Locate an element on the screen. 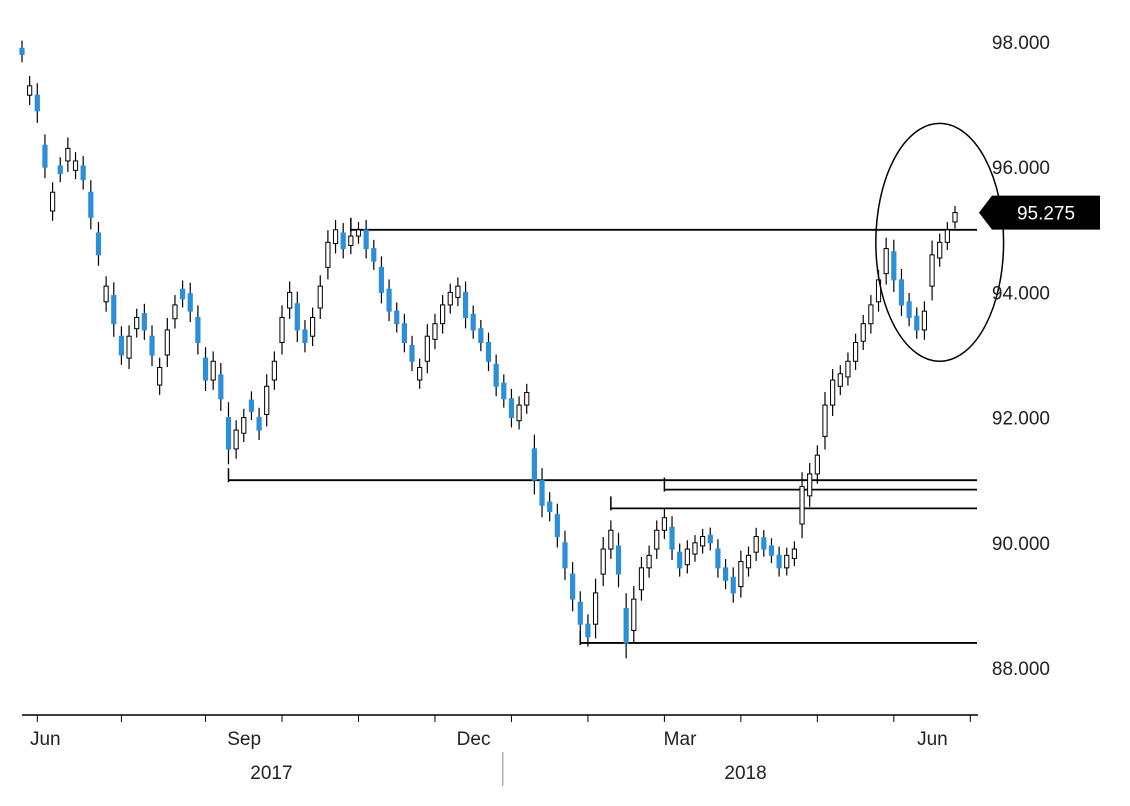  x-month-label: Mar is located at coordinates (680, 739).